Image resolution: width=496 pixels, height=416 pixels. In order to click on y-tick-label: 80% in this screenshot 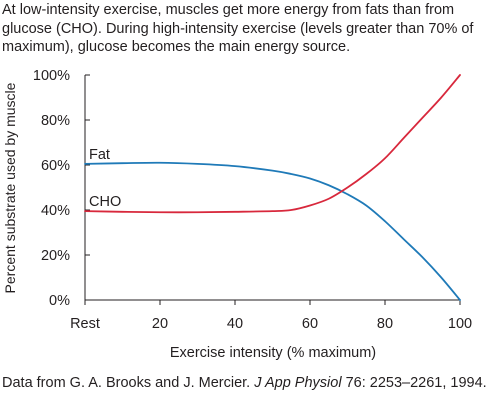, I will do `click(55, 121)`.